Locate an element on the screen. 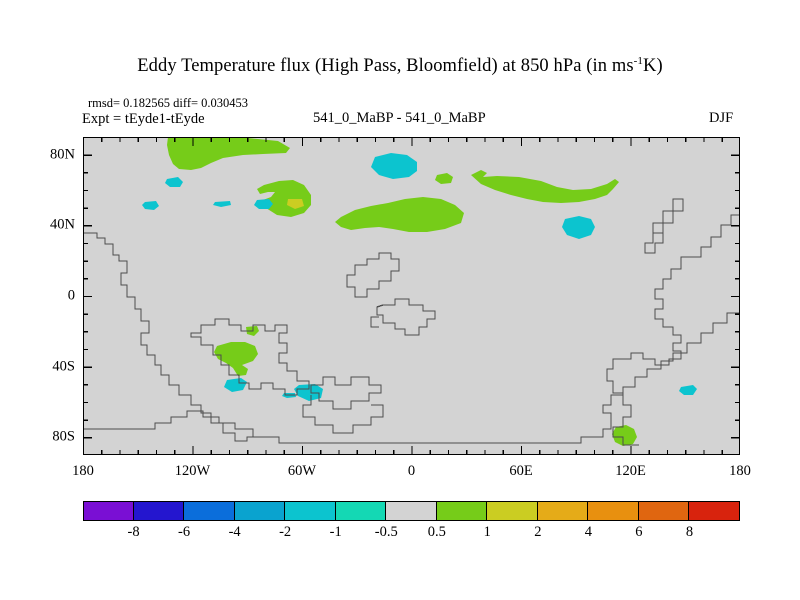 This screenshot has width=800, height=600. coastline-africa is located at coordinates (406, 317).